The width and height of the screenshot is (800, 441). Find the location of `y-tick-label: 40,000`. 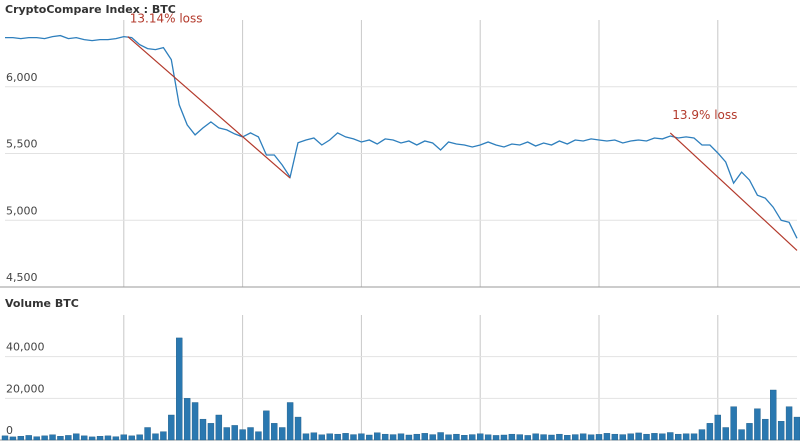

y-tick-label: 40,000 is located at coordinates (25, 347).